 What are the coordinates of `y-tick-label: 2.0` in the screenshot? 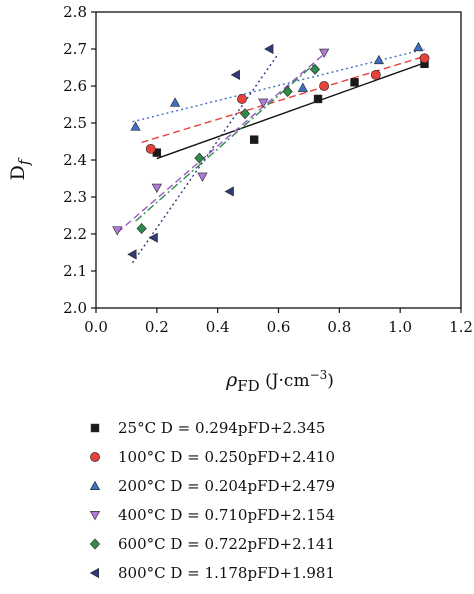 It's located at (75, 308).